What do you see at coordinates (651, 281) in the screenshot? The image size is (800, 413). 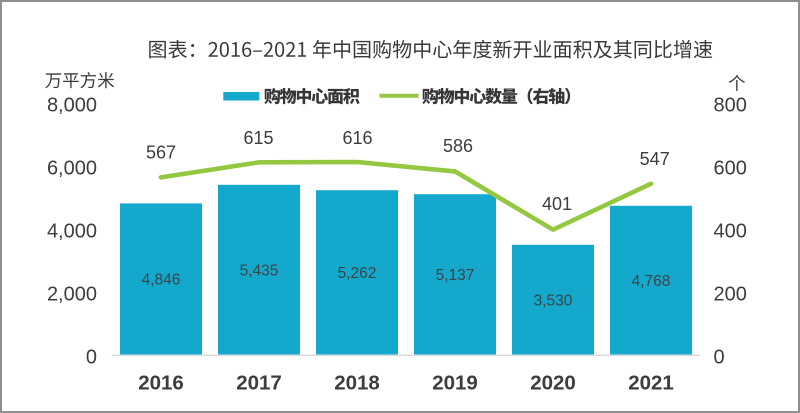 I see `svg-text: 4,768` at bounding box center [651, 281].